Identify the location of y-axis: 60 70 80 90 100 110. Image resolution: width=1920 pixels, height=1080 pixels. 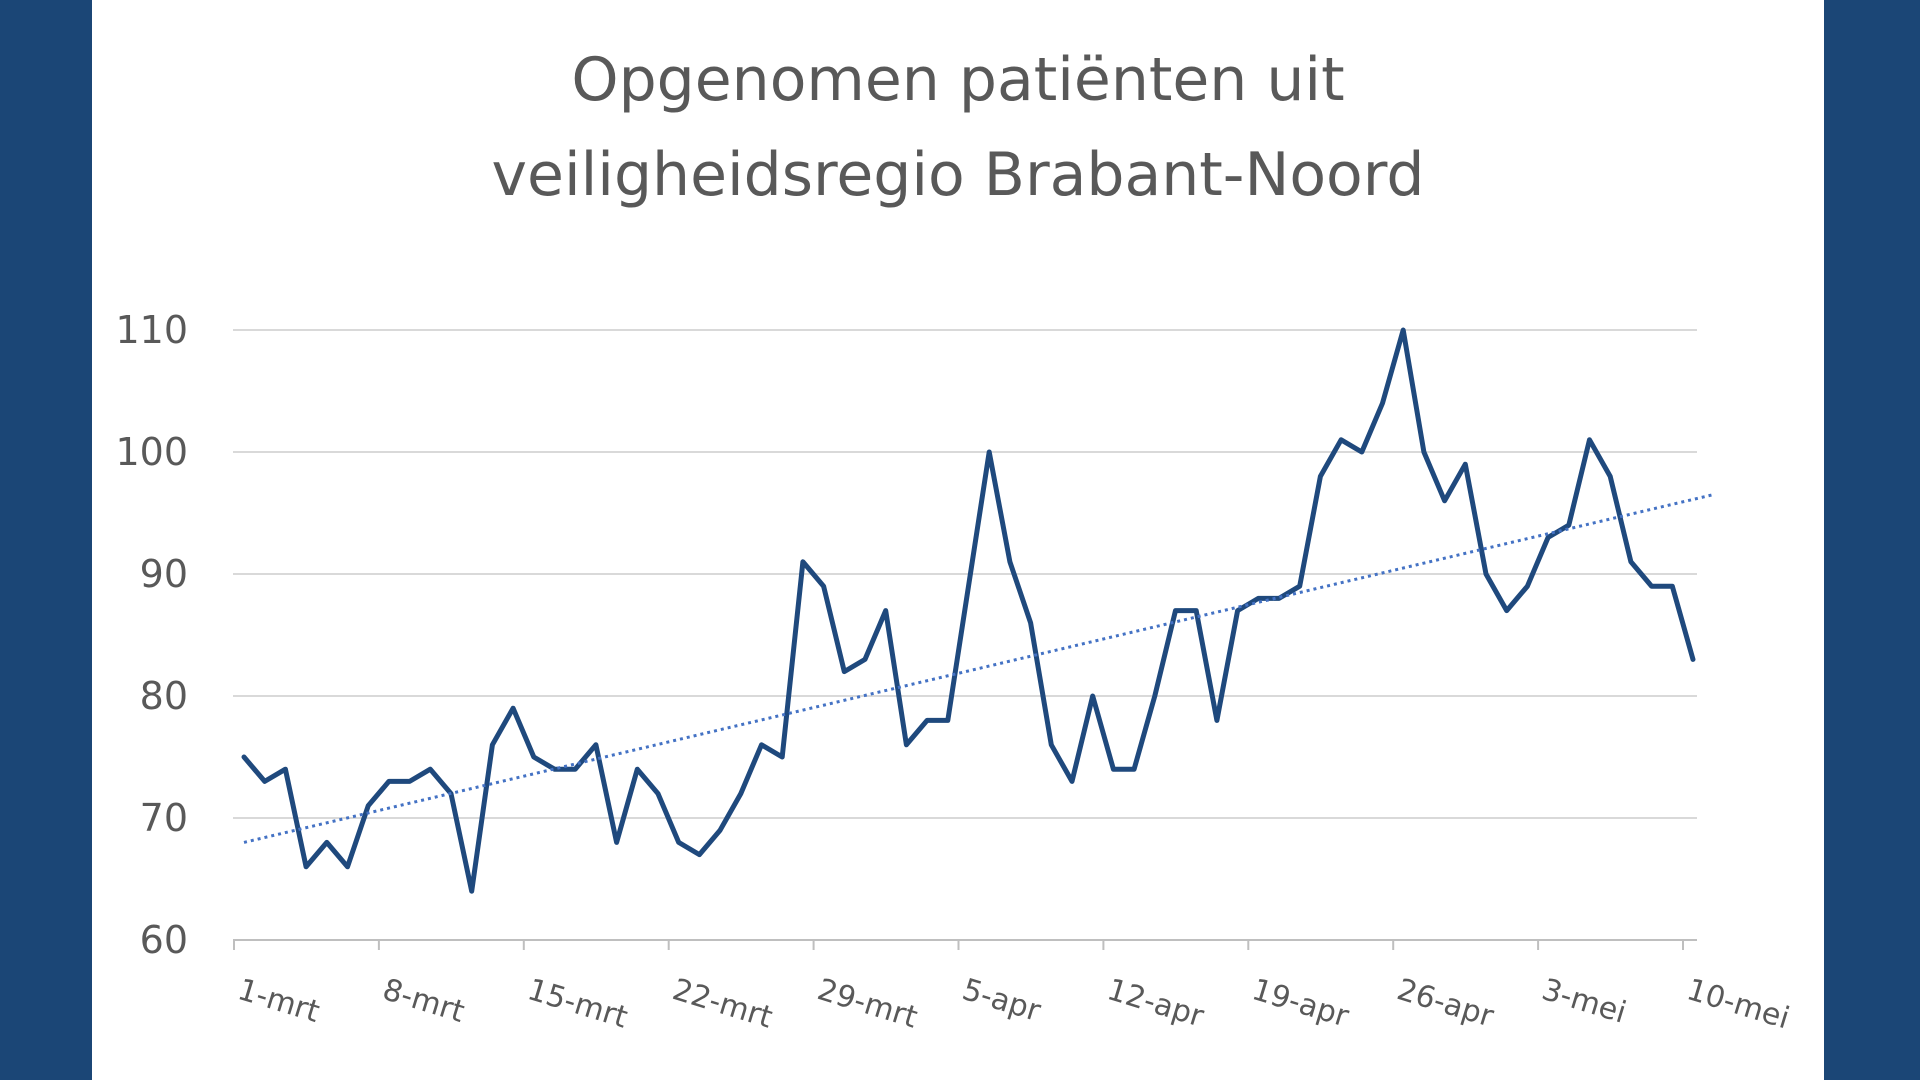
(151, 635).